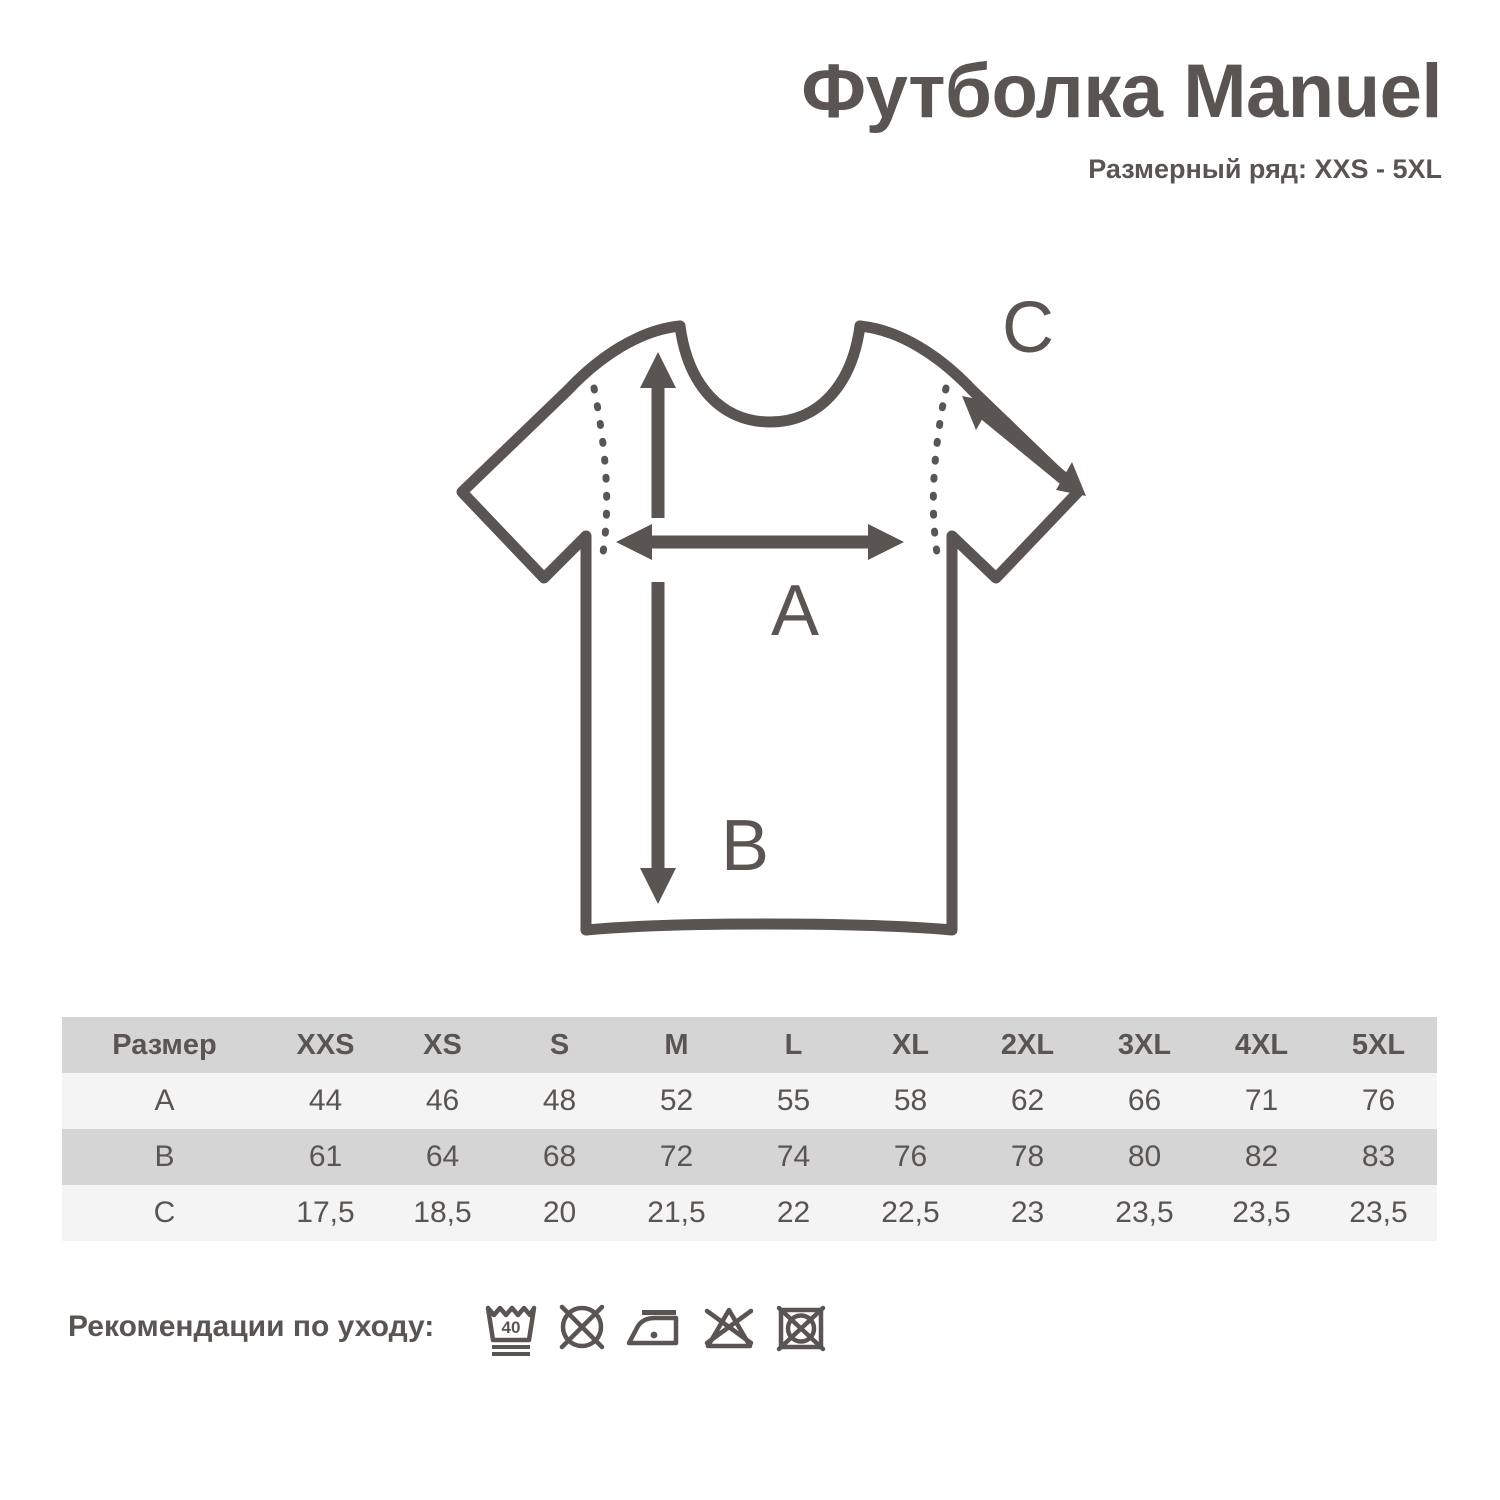 Image resolution: width=1500 pixels, height=1500 pixels. What do you see at coordinates (1144, 1213) in the screenshot?
I see `cell-c-3xl: 23,5` at bounding box center [1144, 1213].